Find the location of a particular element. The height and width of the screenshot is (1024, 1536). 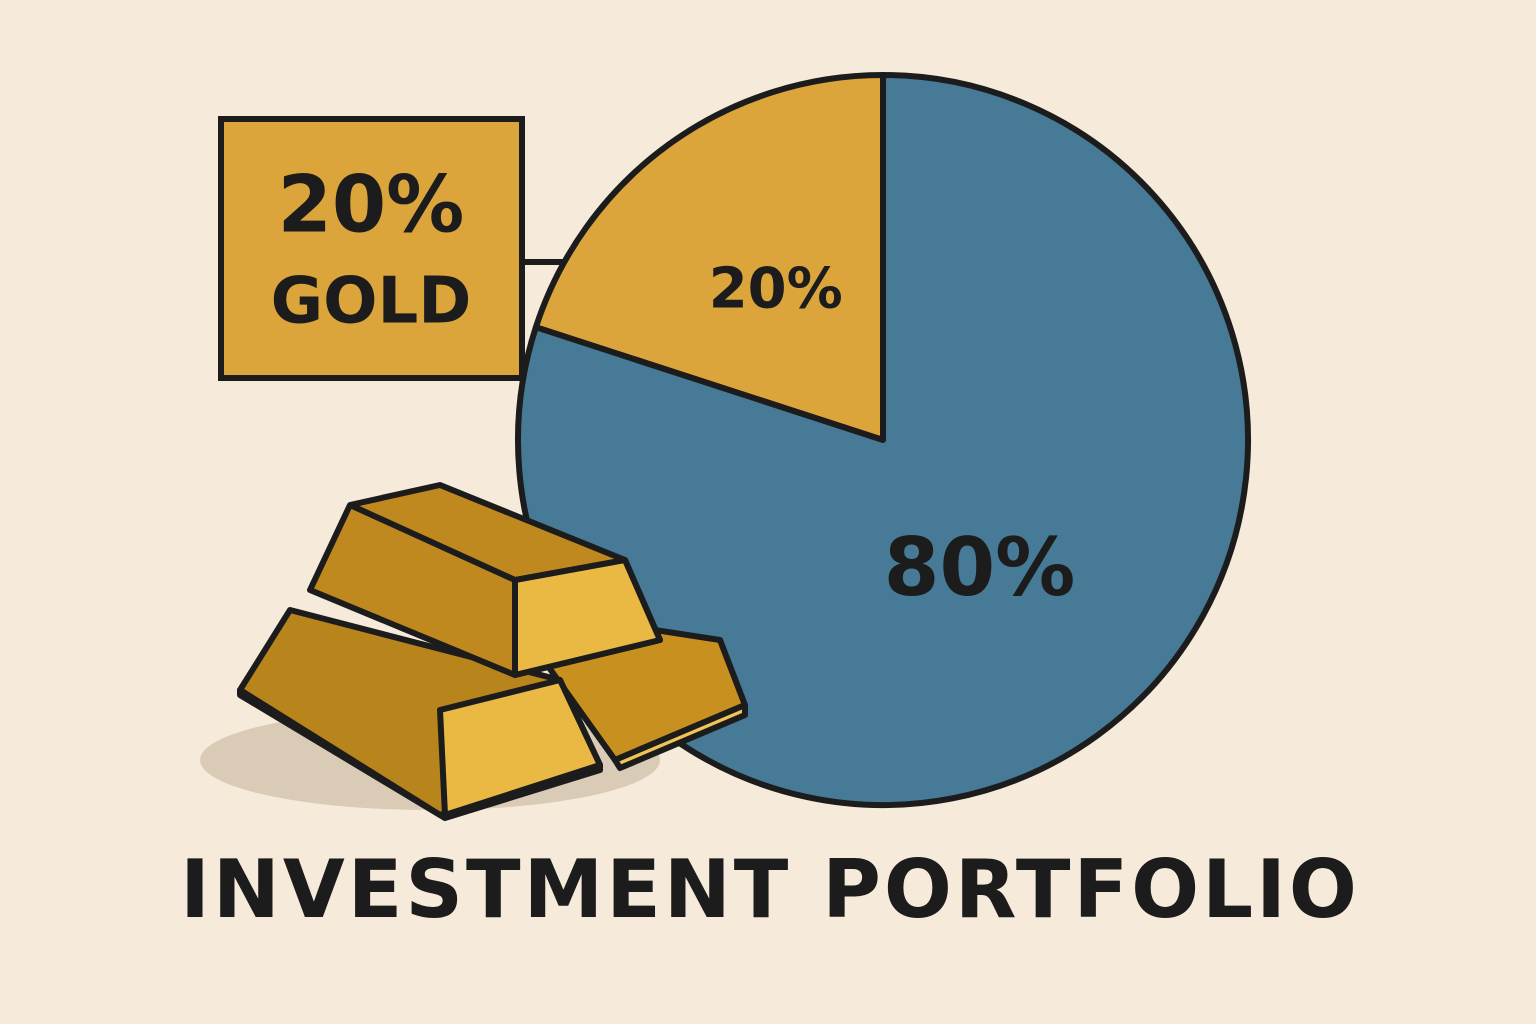

bar-front-edge is located at coordinates (420, 754).